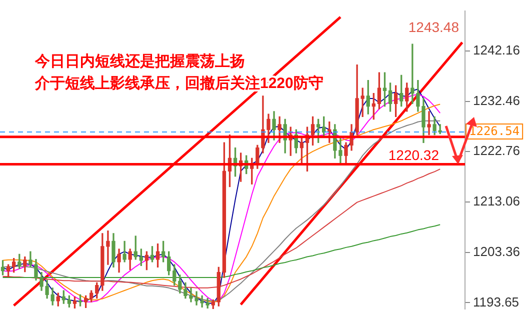  I want to click on y-tick-label: 1222.76, so click(496, 150).